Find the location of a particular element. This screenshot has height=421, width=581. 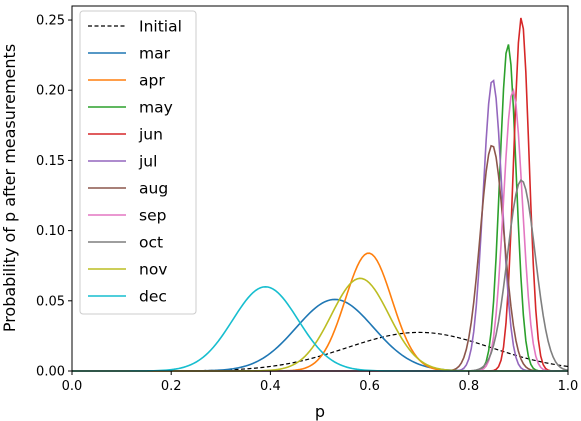

legend-label-initial: Initial is located at coordinates (160, 27).